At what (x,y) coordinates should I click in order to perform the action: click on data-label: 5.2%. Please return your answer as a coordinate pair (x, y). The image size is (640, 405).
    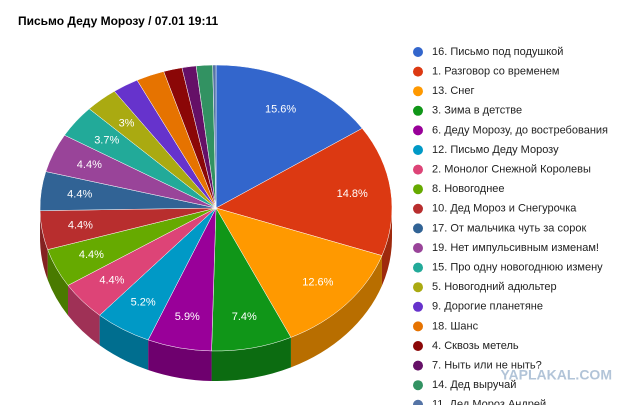
    Looking at the image, I should click on (143, 302).